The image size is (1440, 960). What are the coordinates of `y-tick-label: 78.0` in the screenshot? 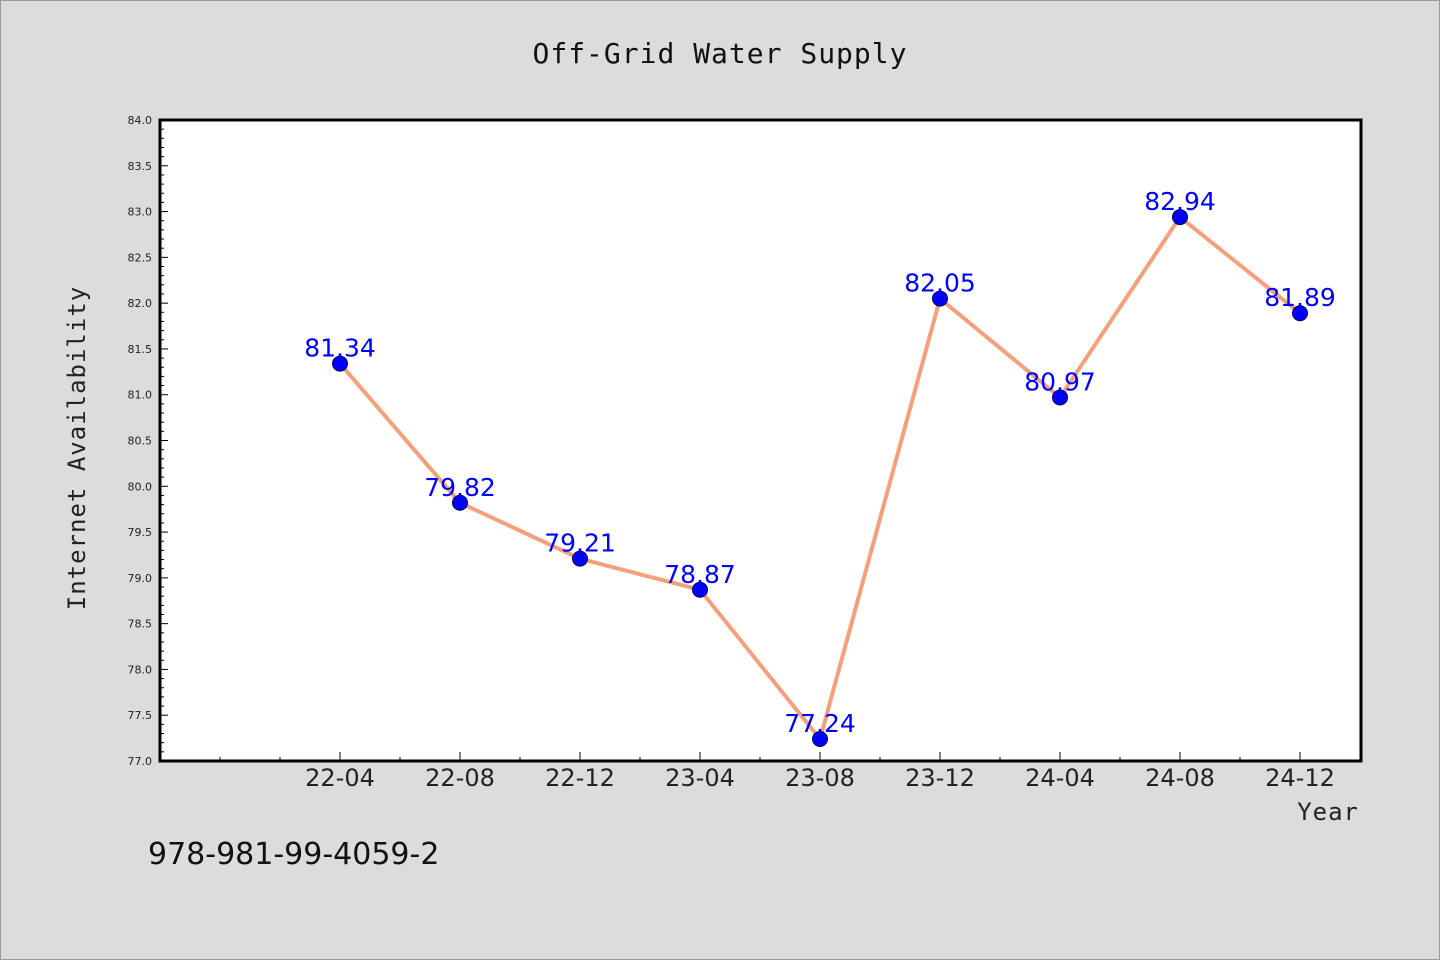 It's located at (140, 669).